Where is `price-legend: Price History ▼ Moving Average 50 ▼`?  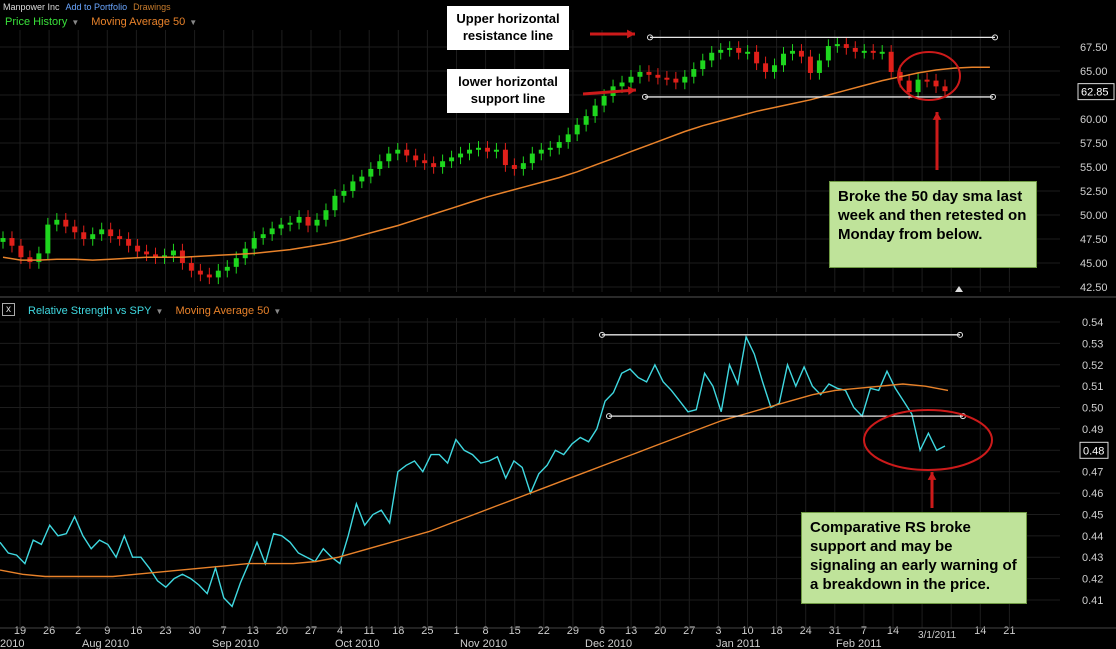 price-legend: Price History ▼ Moving Average 50 ▼ is located at coordinates (101, 22).